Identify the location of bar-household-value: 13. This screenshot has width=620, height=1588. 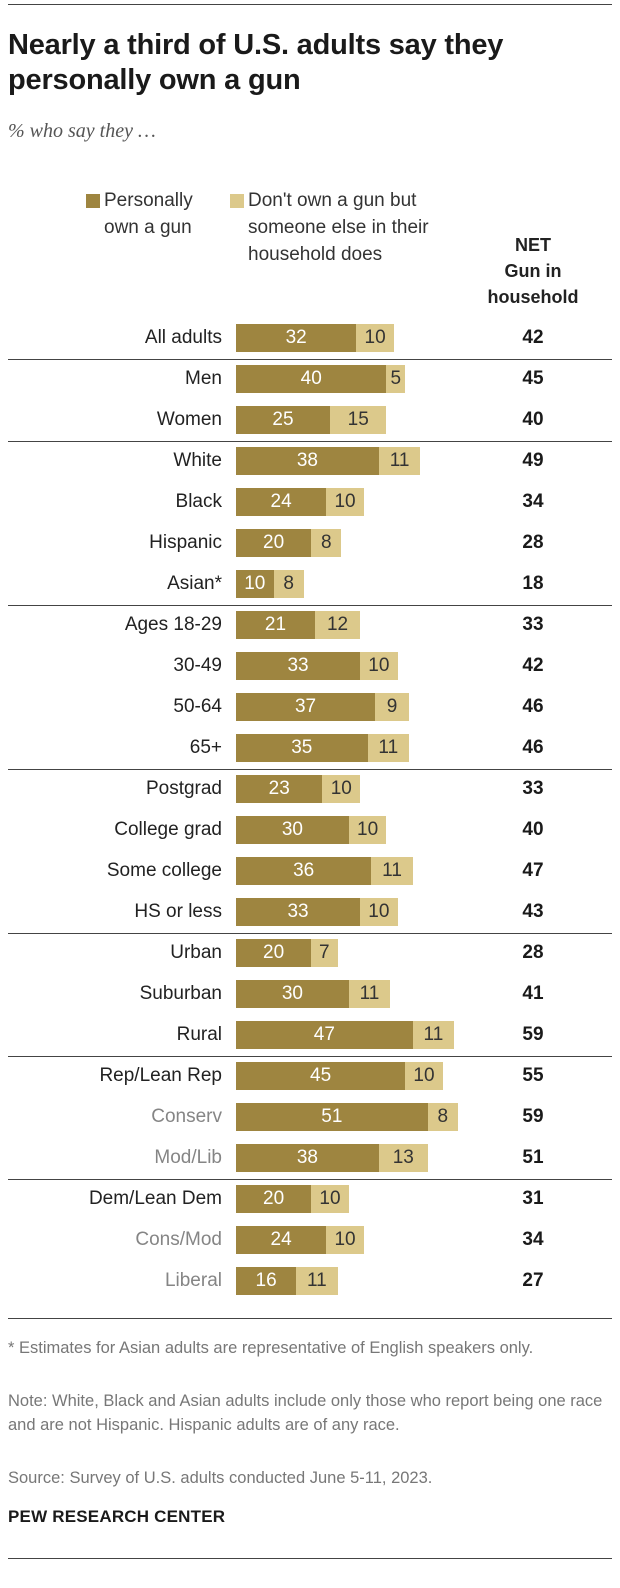
(403, 1157).